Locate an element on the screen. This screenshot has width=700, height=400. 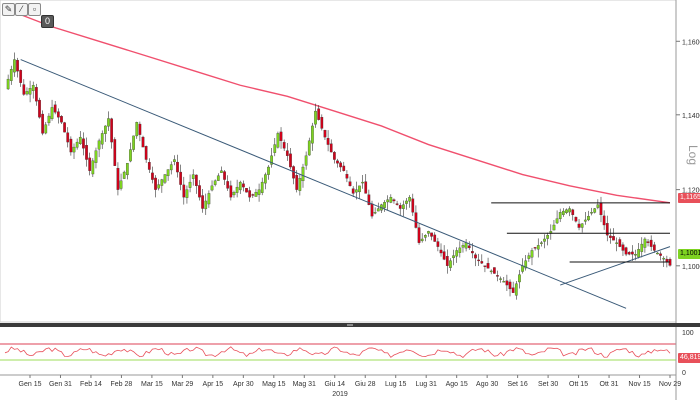
trendline is located at coordinates (615, 266).